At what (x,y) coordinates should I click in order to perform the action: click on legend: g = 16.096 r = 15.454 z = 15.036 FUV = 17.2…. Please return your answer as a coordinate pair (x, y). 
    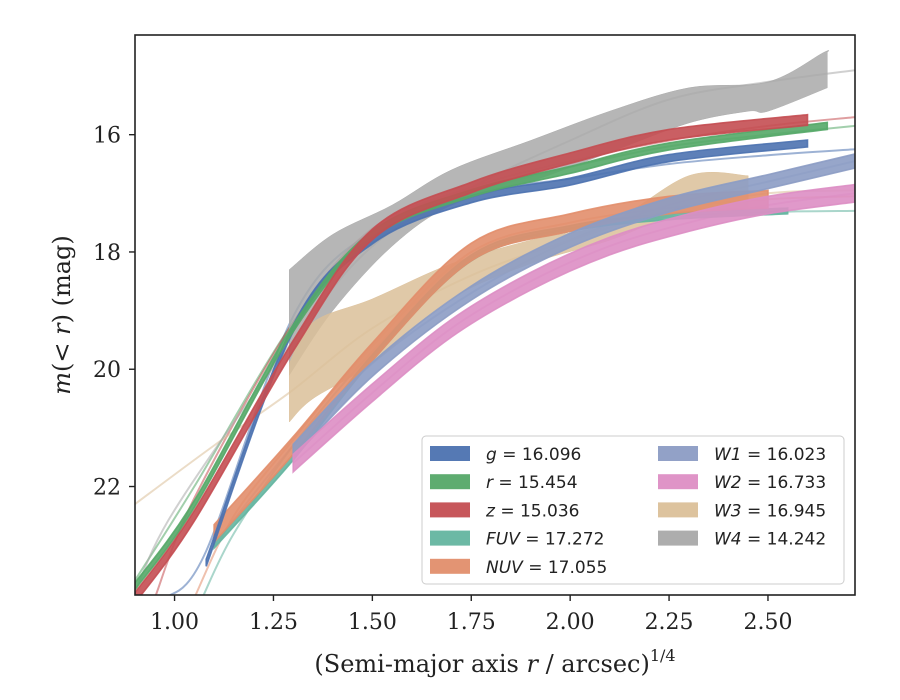
    Looking at the image, I should click on (633, 510).